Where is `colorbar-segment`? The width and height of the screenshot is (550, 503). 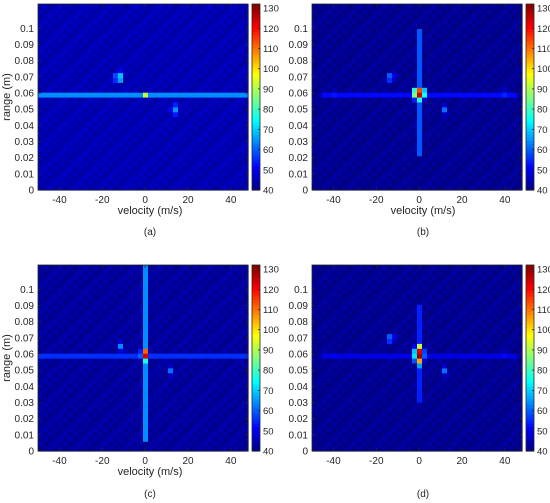 colorbar-segment is located at coordinates (256, 179).